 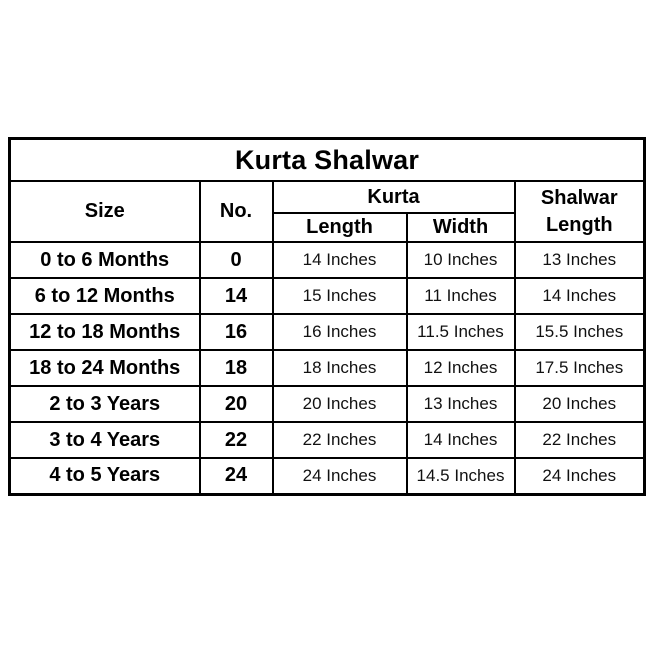 I want to click on header-group-row: Size No. Kurta Shalwar Length, so click(x=327, y=211).